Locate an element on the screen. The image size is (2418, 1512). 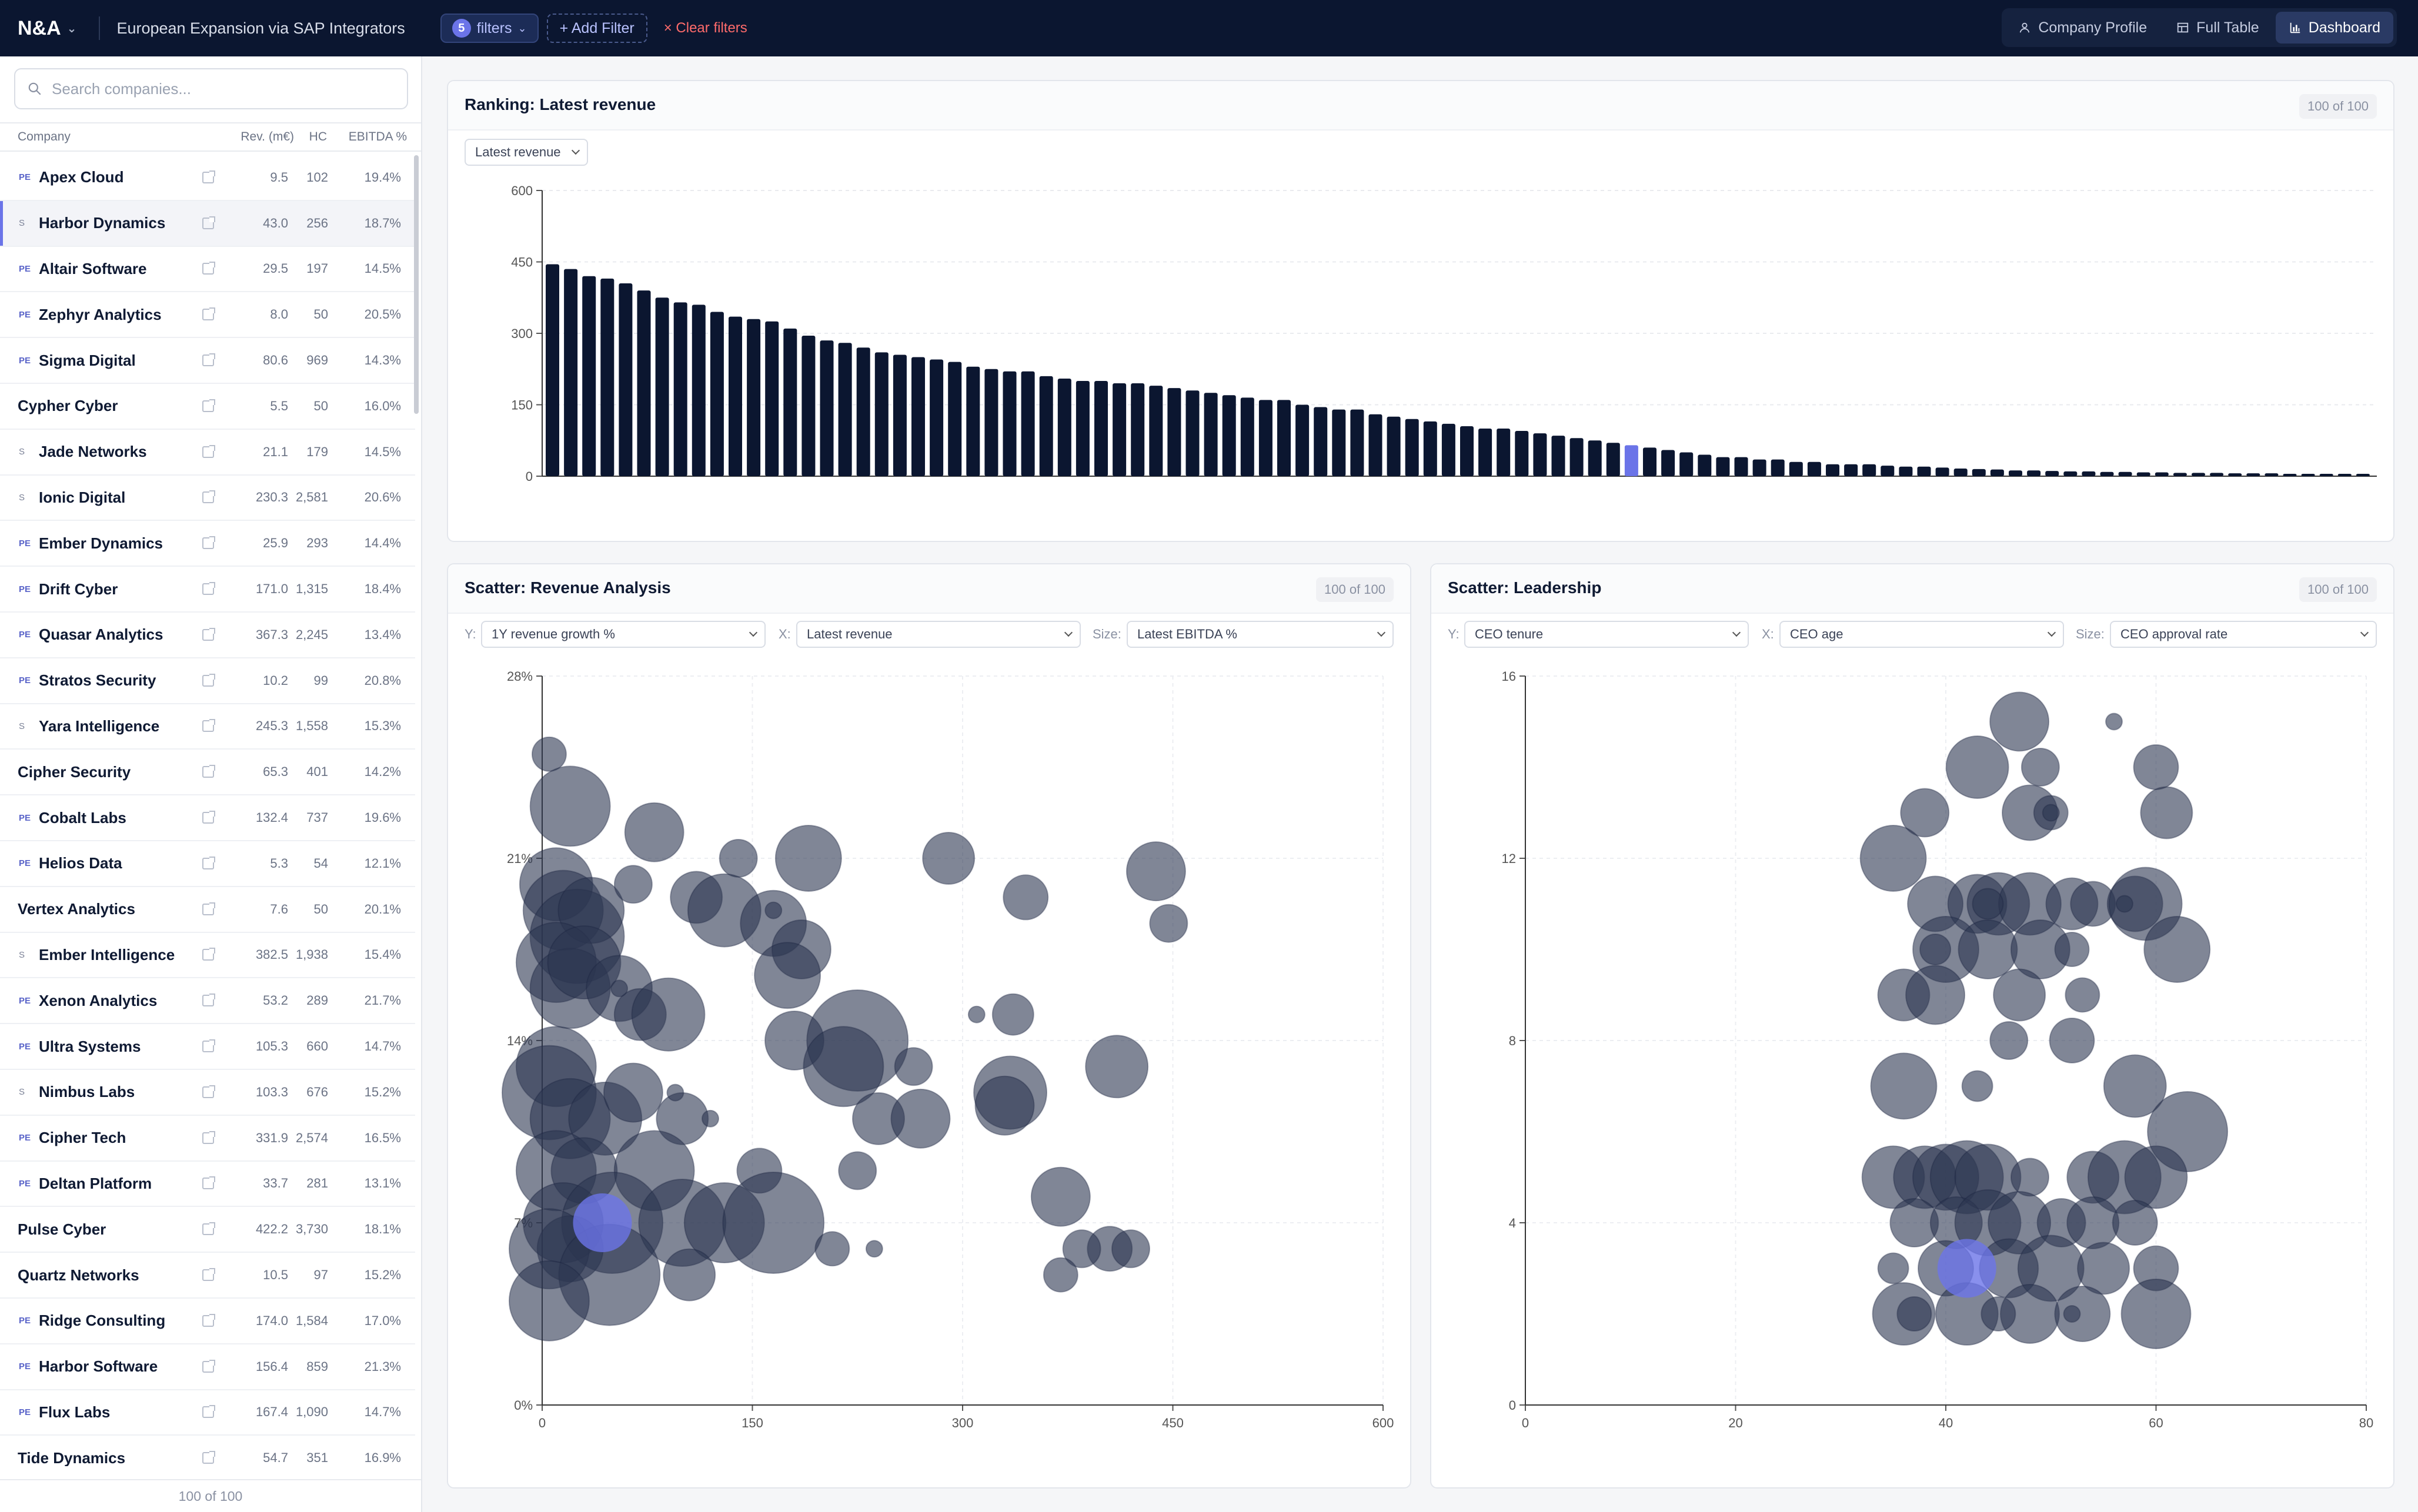
revenue-cell: 367.3 is located at coordinates (271, 635).